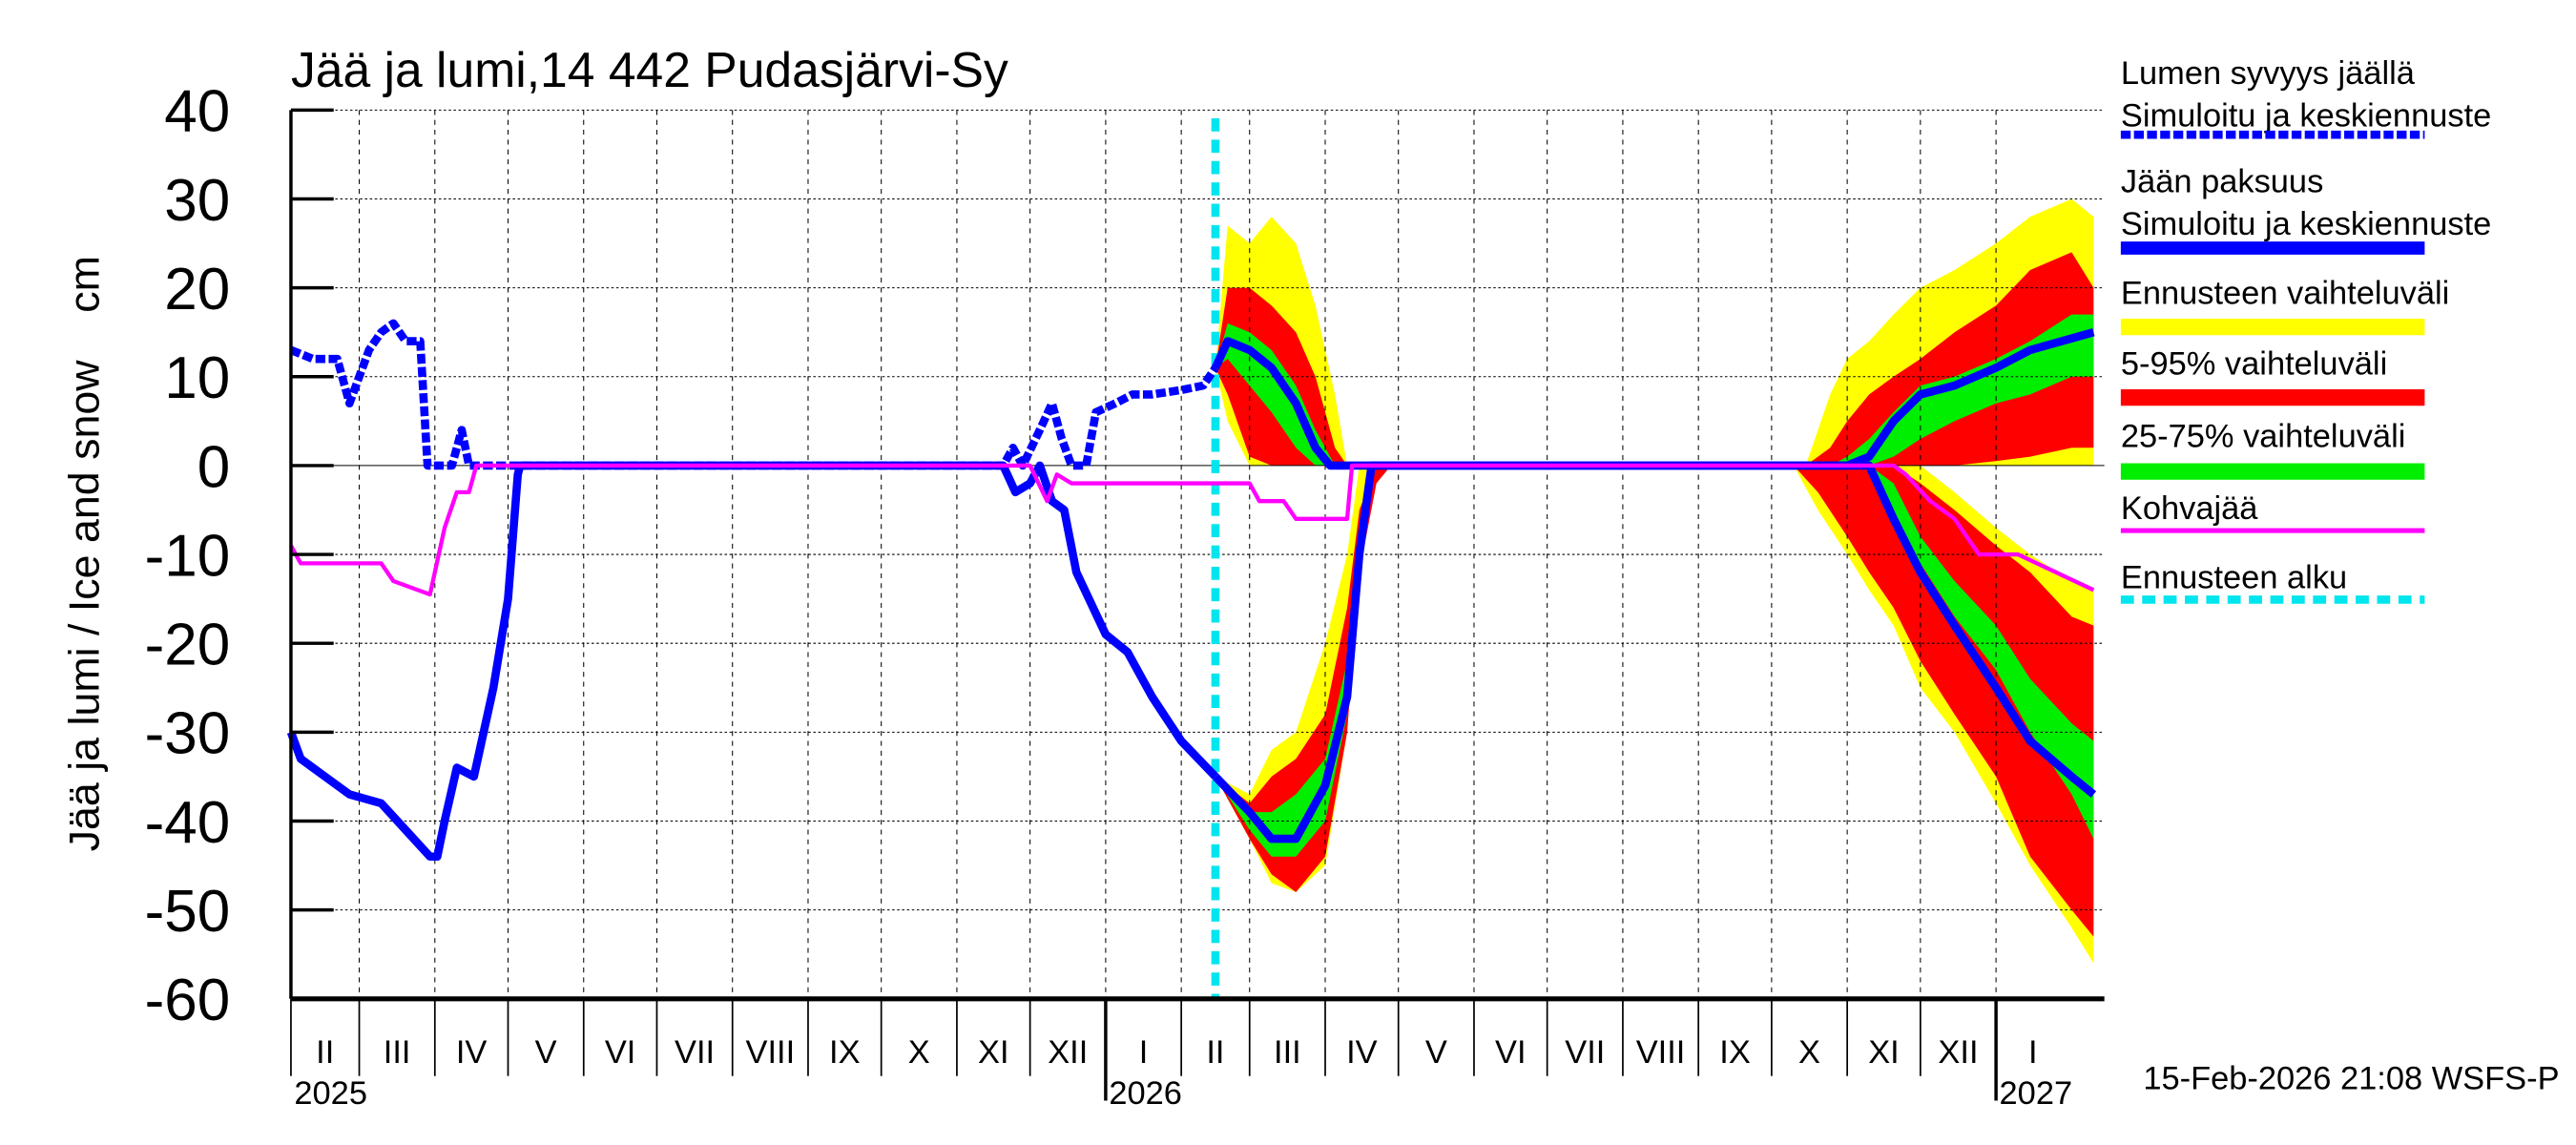 Image resolution: width=2576 pixels, height=1145 pixels. What do you see at coordinates (85, 553) in the screenshot?
I see `y-axis-label: Jää ja lumi / Ice and snow cm` at bounding box center [85, 553].